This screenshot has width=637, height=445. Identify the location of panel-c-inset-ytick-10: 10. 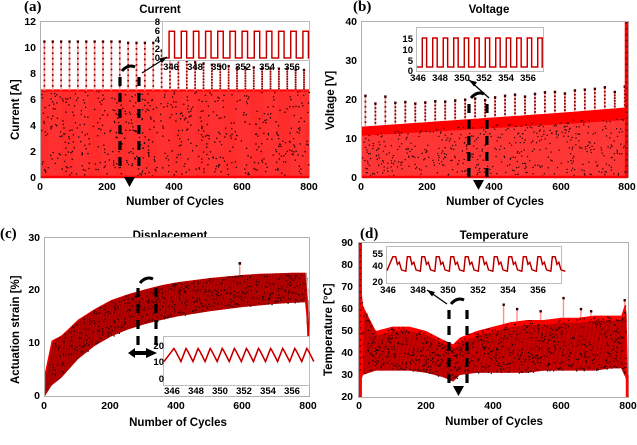
(158, 362).